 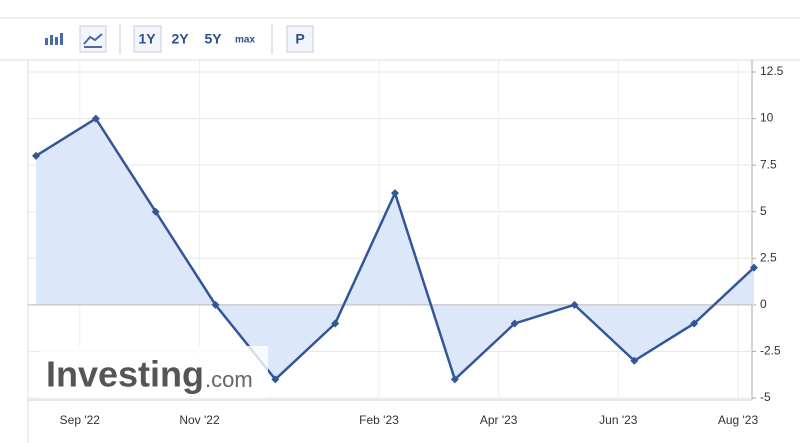 I want to click on y-tick-label: -5, so click(x=765, y=397).